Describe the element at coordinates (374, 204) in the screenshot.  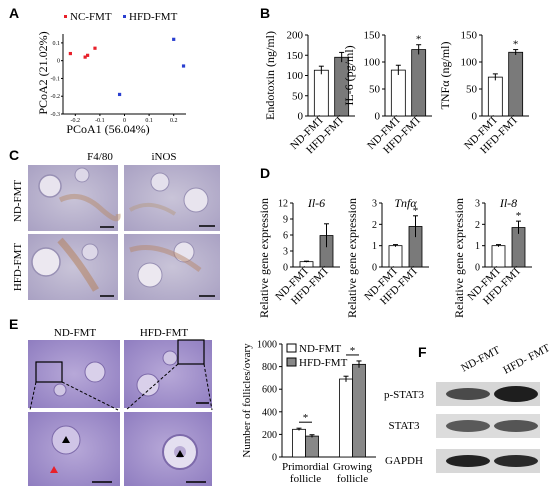
I see `D-tnfa-y-tick-label: 3` at that location.